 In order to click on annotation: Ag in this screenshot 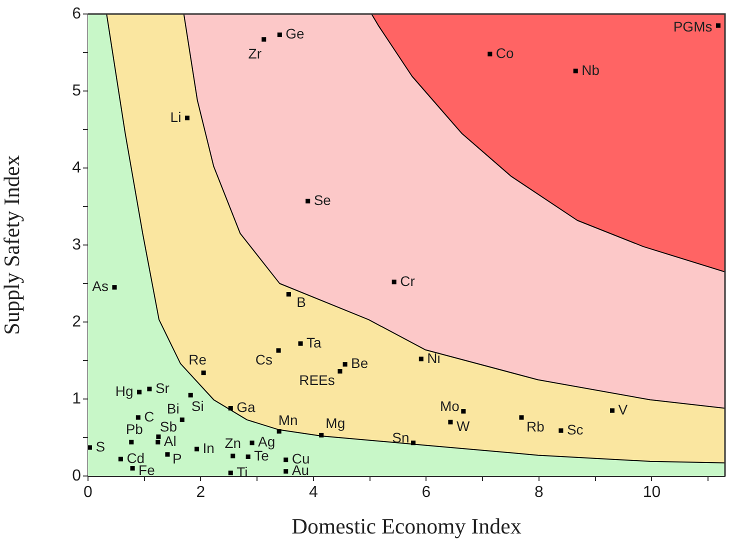, I will do `click(267, 442)`.